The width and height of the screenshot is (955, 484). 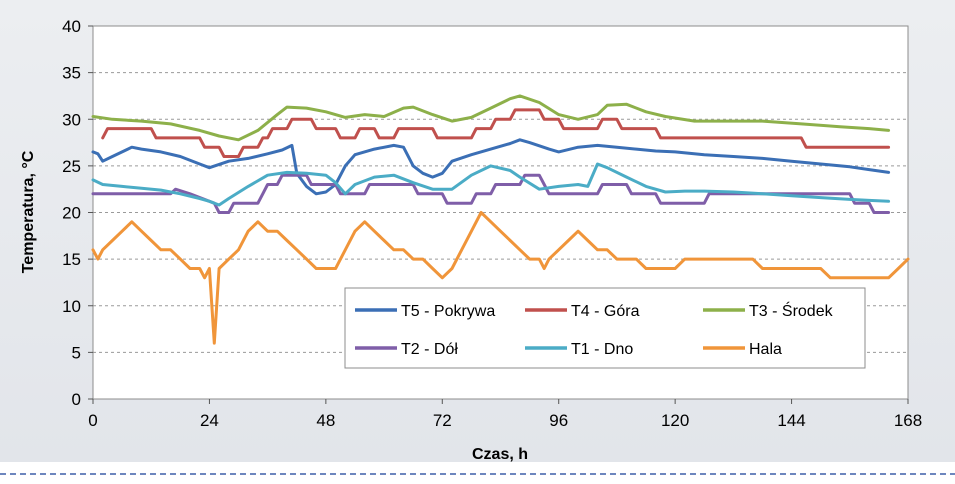 What do you see at coordinates (765, 349) in the screenshot?
I see `legend-label: Hala` at bounding box center [765, 349].